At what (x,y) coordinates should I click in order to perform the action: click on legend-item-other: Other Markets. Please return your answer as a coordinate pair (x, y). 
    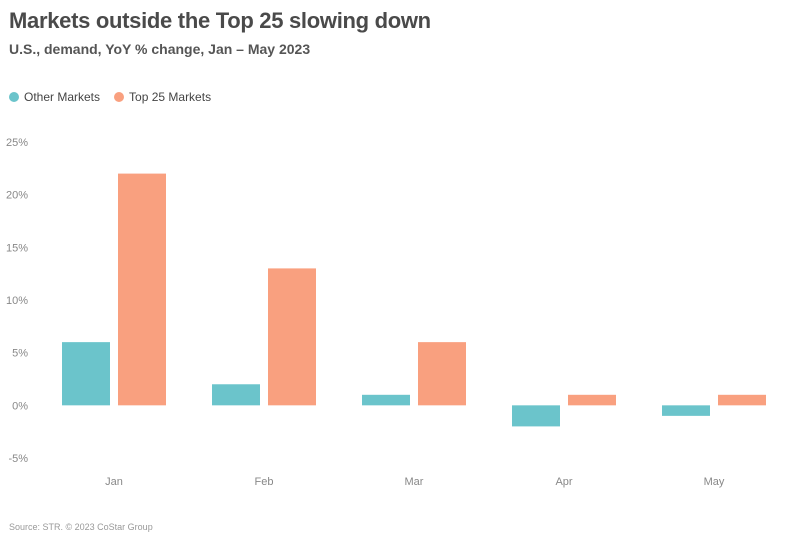
    Looking at the image, I should click on (54, 97).